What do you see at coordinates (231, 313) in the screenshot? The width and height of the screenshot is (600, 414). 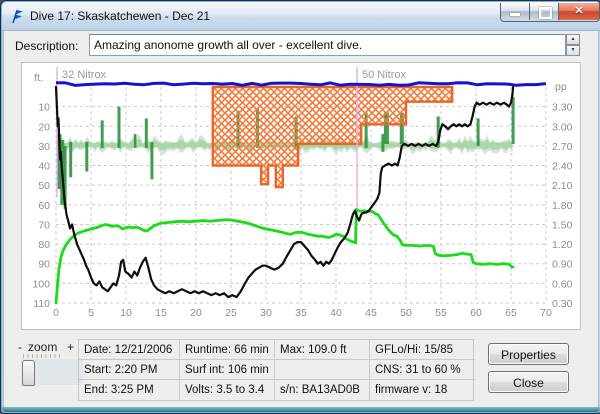 I see `svg-text: 25` at bounding box center [231, 313].